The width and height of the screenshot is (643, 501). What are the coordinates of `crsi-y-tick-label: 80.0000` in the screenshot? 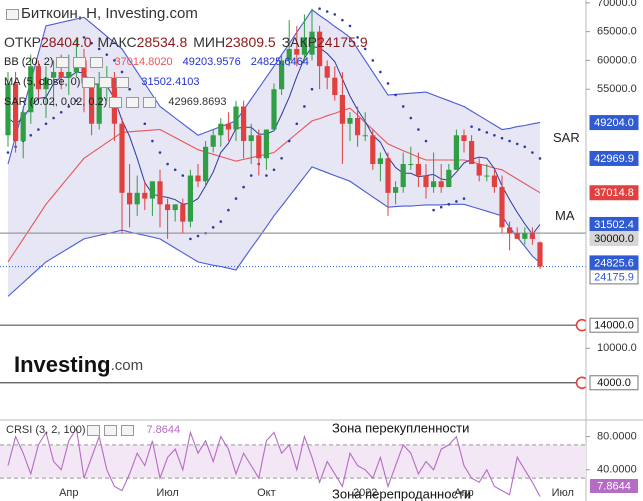 It's located at (617, 437).